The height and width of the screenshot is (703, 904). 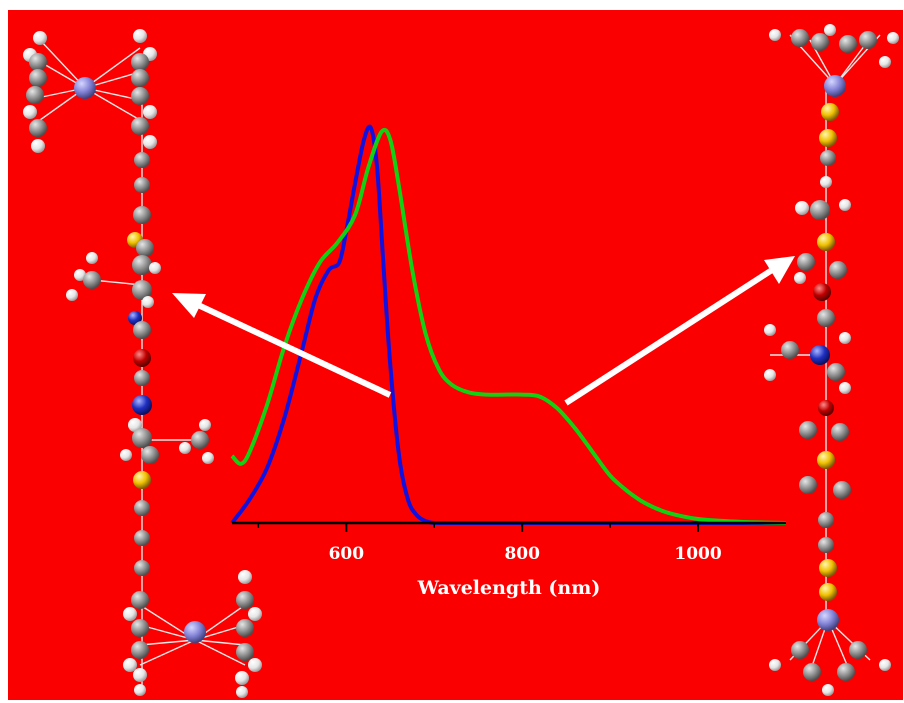 I want to click on x-axis-title: Wavelength (nm), so click(x=509, y=588).